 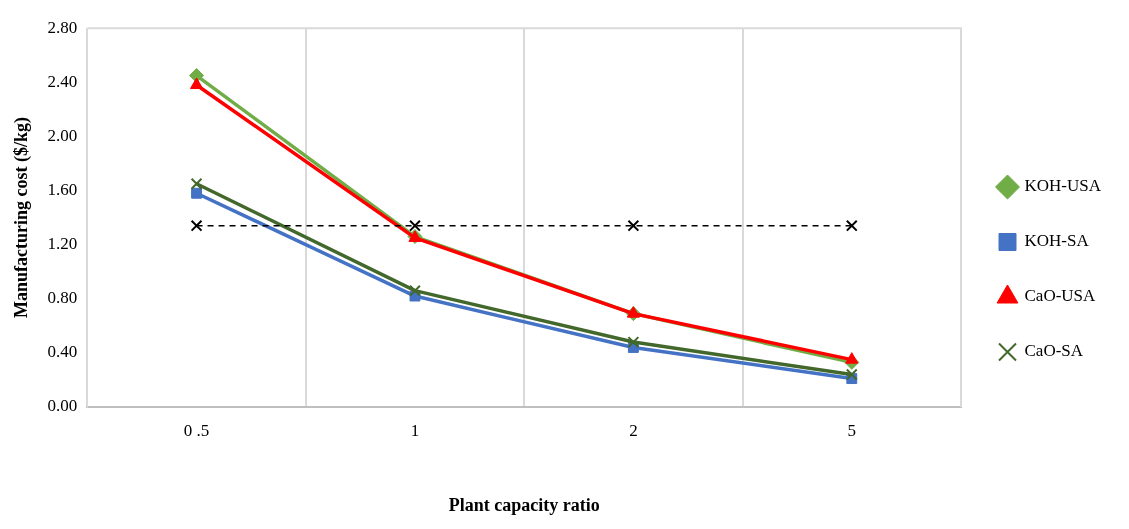 What do you see at coordinates (633, 430) in the screenshot?
I see `x-tick-label: 2` at bounding box center [633, 430].